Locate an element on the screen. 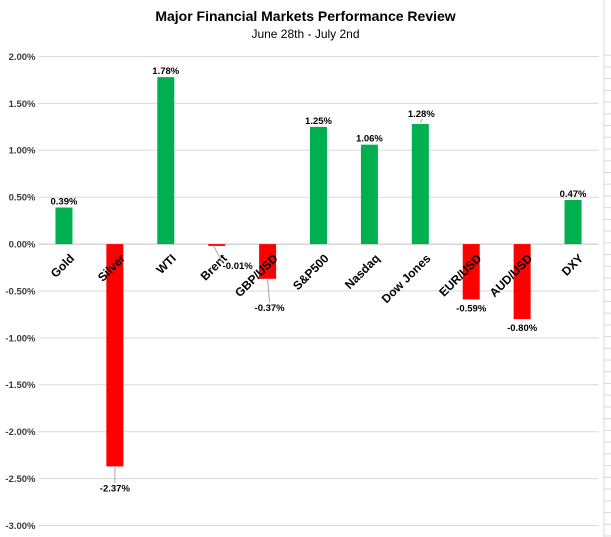 This screenshot has height=537, width=611. bar-DXY is located at coordinates (573, 222).